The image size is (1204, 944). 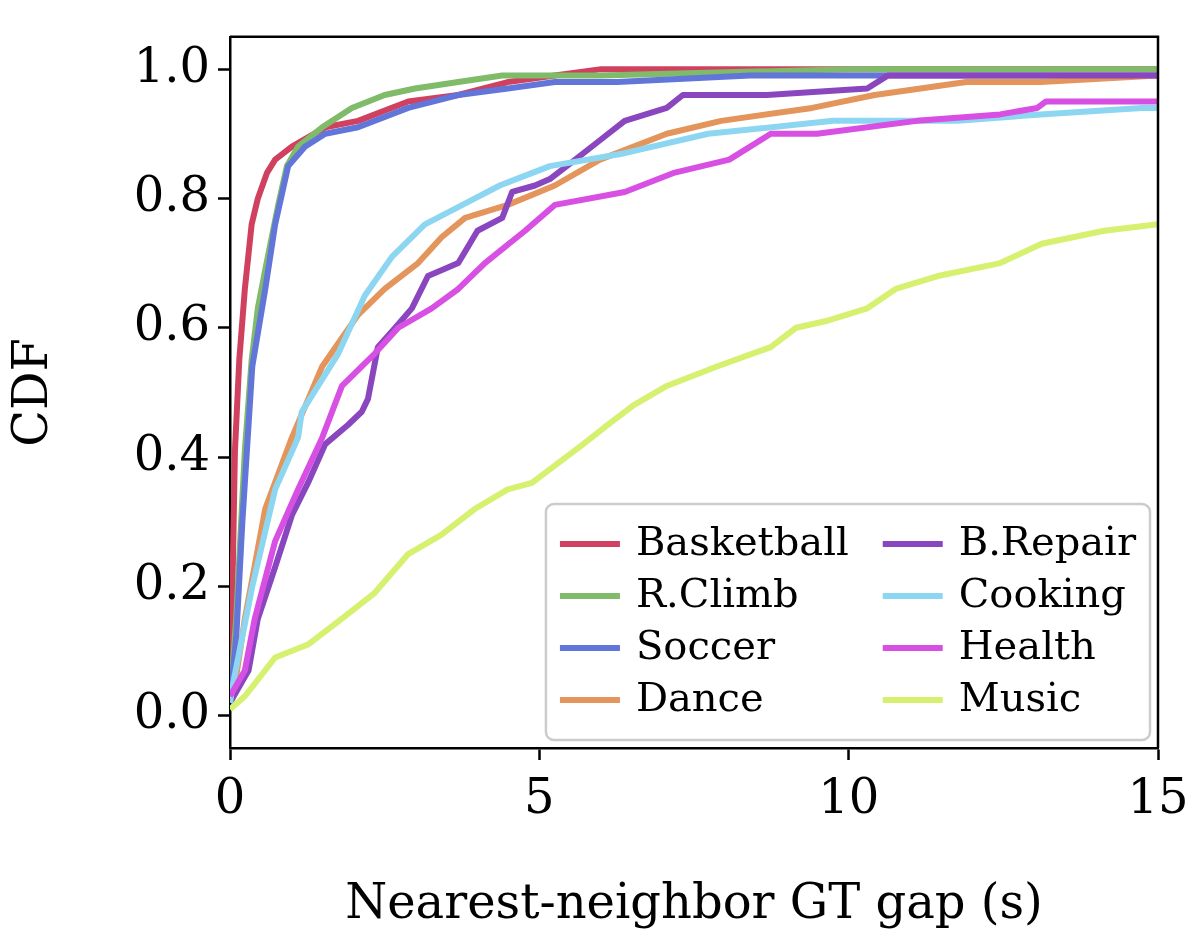 I want to click on legend-label: Basketball, so click(x=742, y=541).